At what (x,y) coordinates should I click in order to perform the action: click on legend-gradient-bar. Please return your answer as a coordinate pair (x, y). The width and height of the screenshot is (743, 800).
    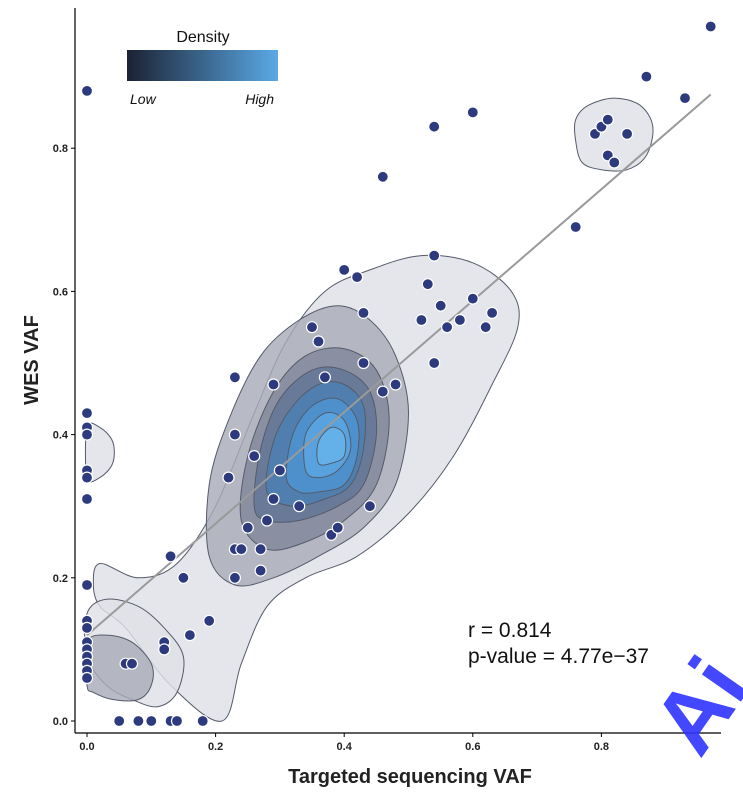
    Looking at the image, I should click on (202, 65).